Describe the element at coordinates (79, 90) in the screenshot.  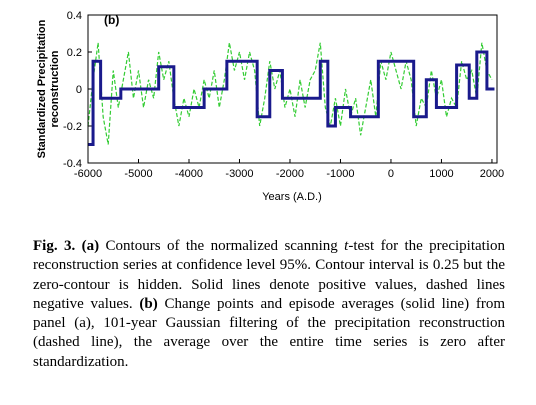
I see `y-tick-label: 0` at that location.